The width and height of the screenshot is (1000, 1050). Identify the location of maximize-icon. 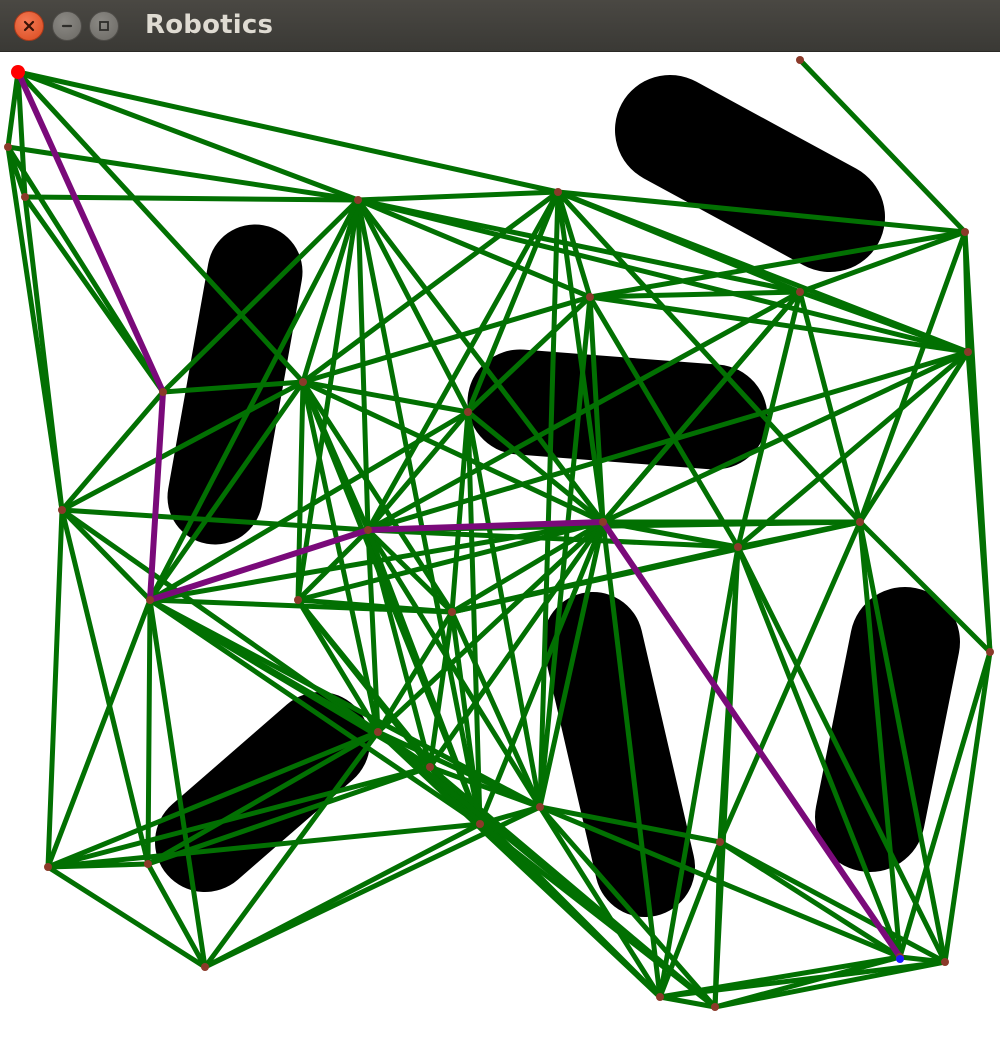
(104, 26).